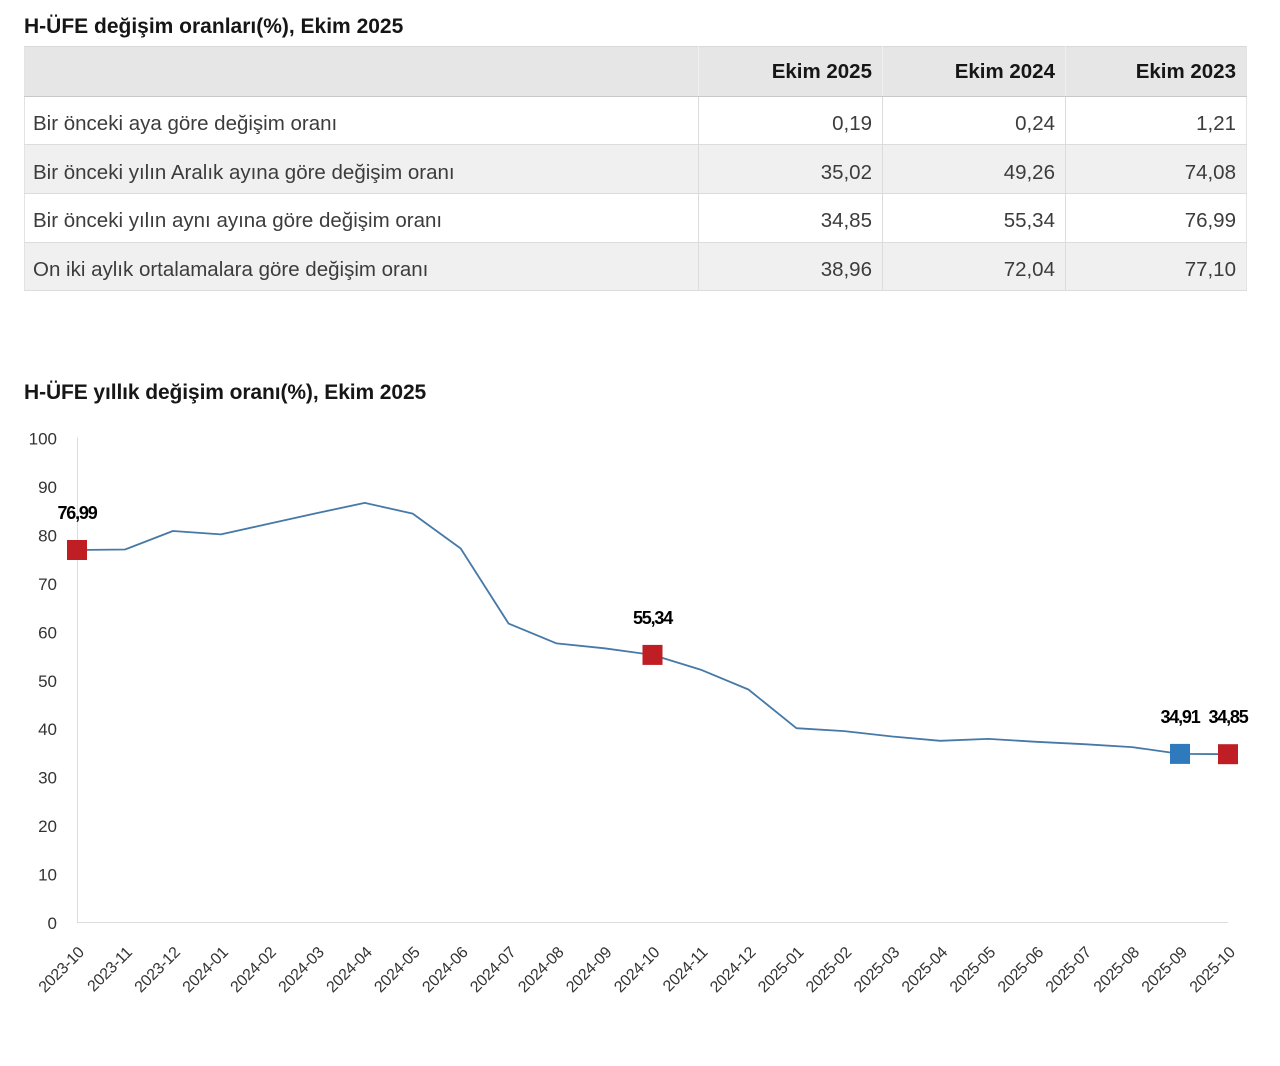 The height and width of the screenshot is (1066, 1280). I want to click on svg-text: 100, so click(43, 439).